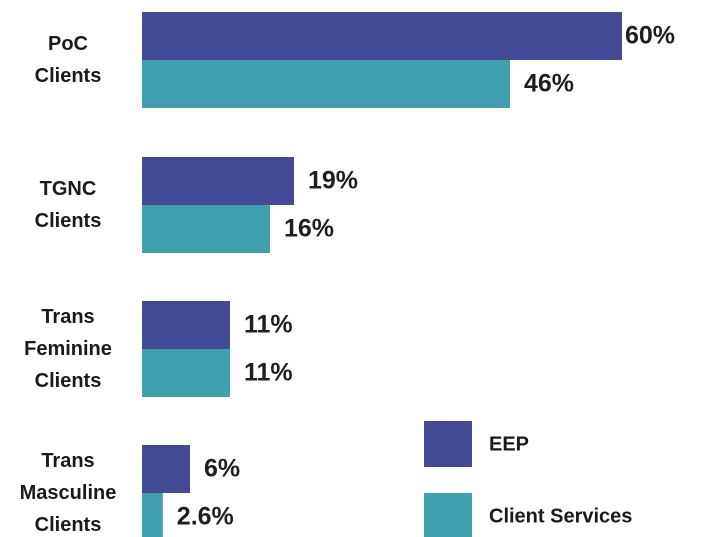 The width and height of the screenshot is (702, 537). I want to click on legend-label: EEP, so click(509, 444).